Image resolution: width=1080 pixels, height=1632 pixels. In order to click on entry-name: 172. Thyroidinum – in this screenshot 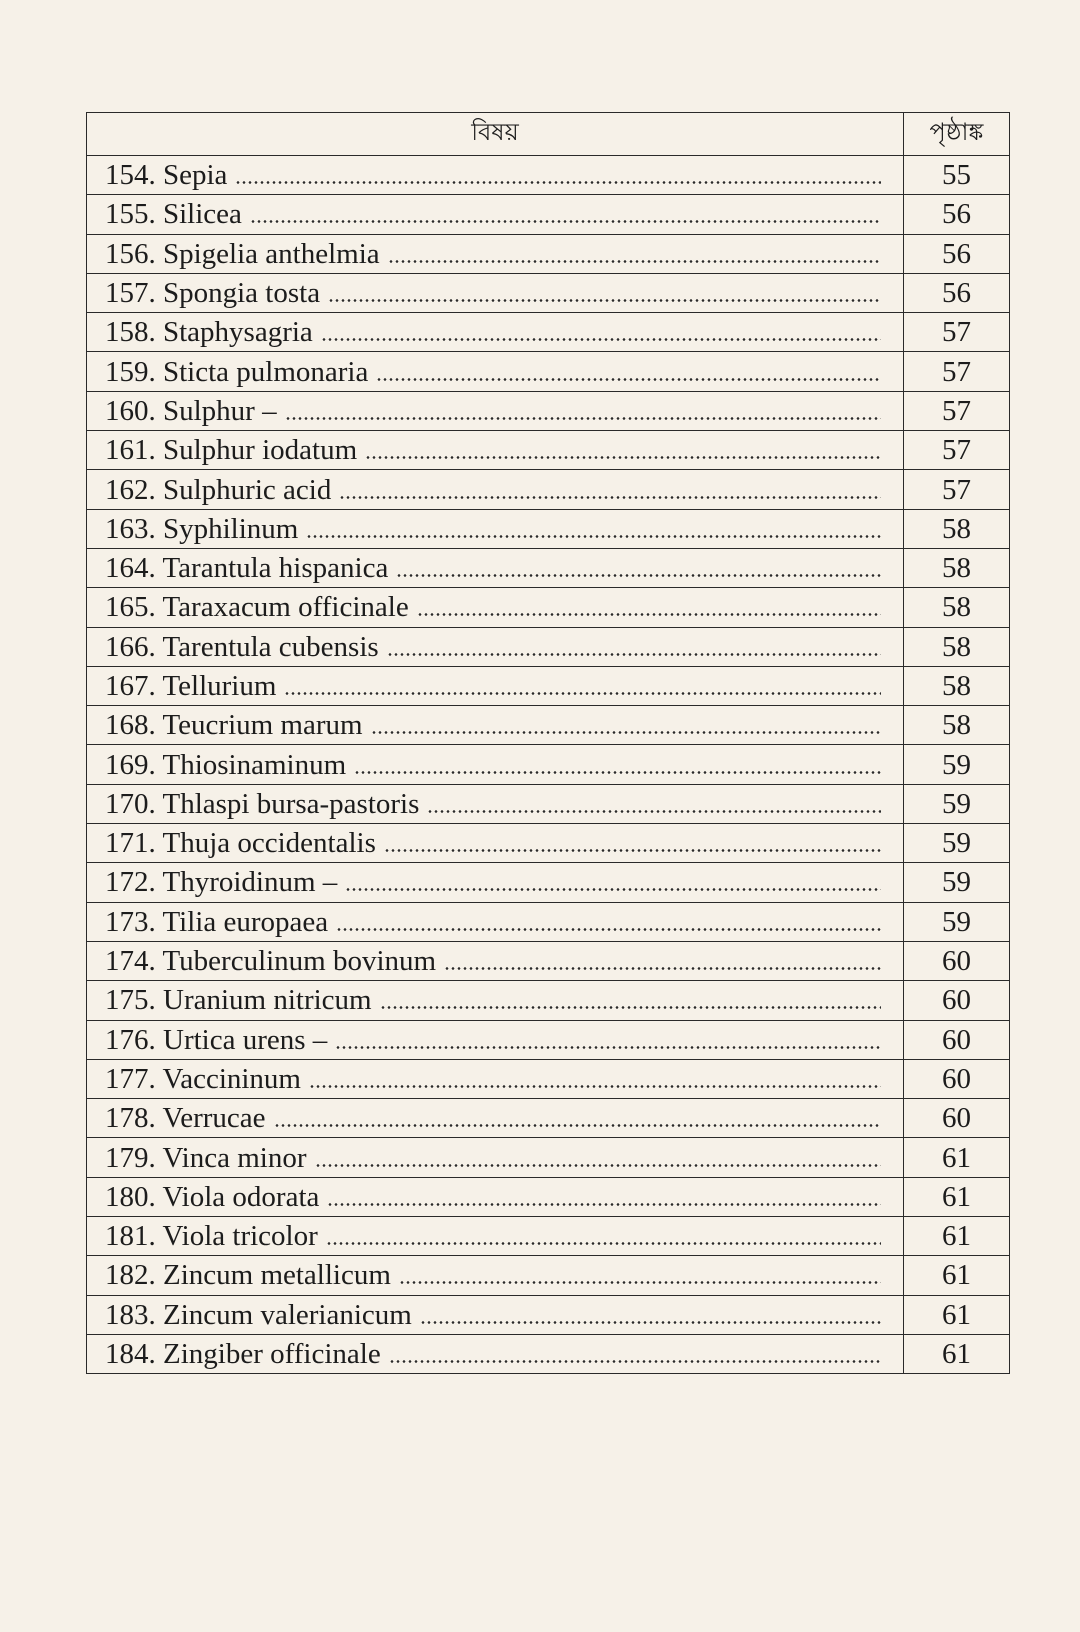, I will do `click(221, 882)`.